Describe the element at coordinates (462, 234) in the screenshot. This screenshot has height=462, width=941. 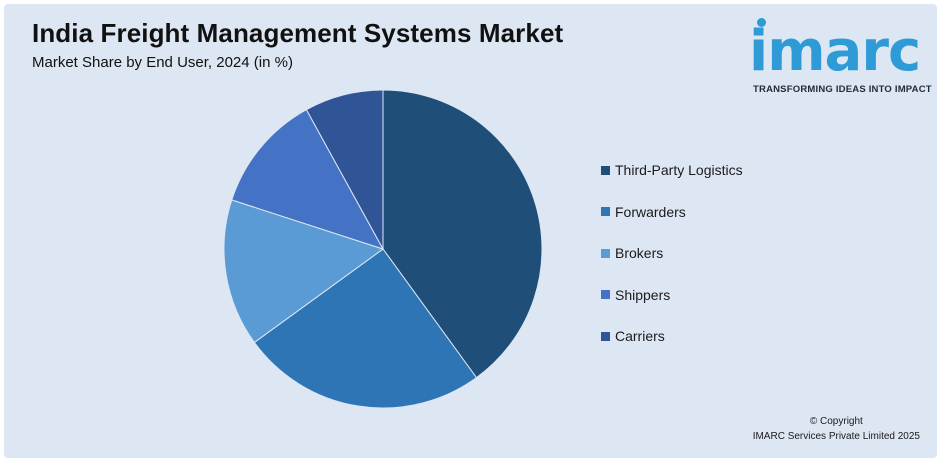
I see `pie-slice-third-party-logistics` at that location.